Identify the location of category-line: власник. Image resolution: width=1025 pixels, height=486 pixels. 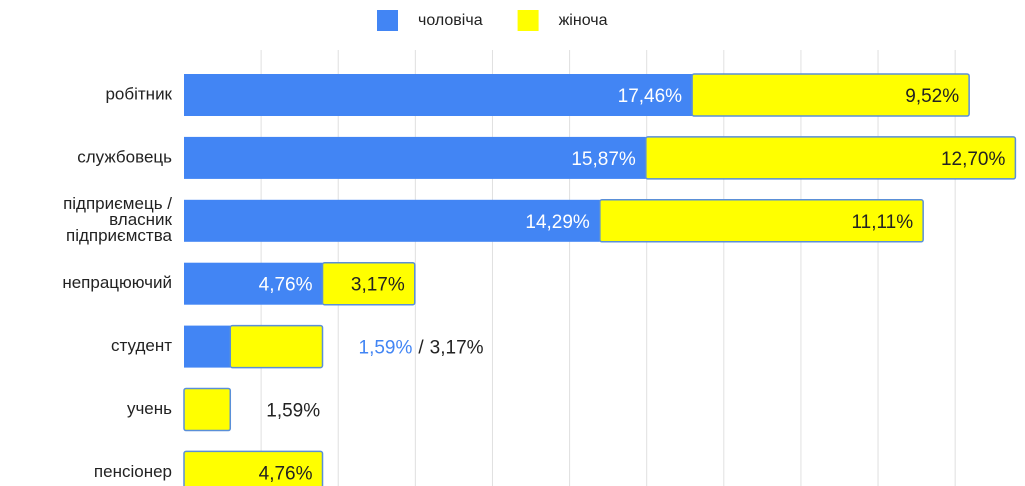
(140, 219).